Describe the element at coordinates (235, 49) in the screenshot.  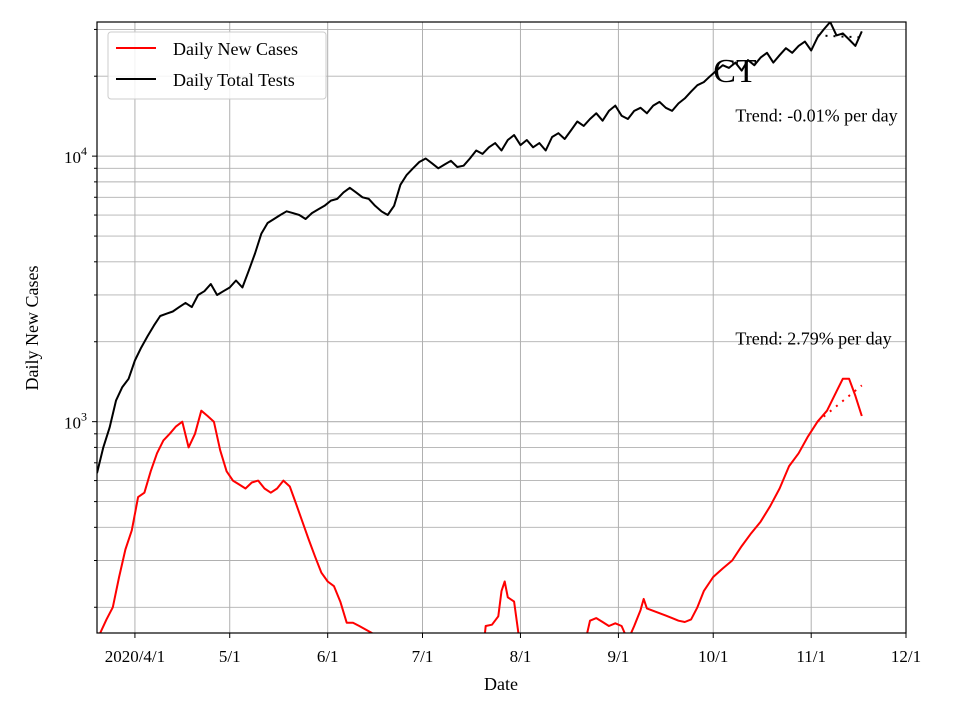
I see `legend-label-cases: Daily New Cases` at that location.